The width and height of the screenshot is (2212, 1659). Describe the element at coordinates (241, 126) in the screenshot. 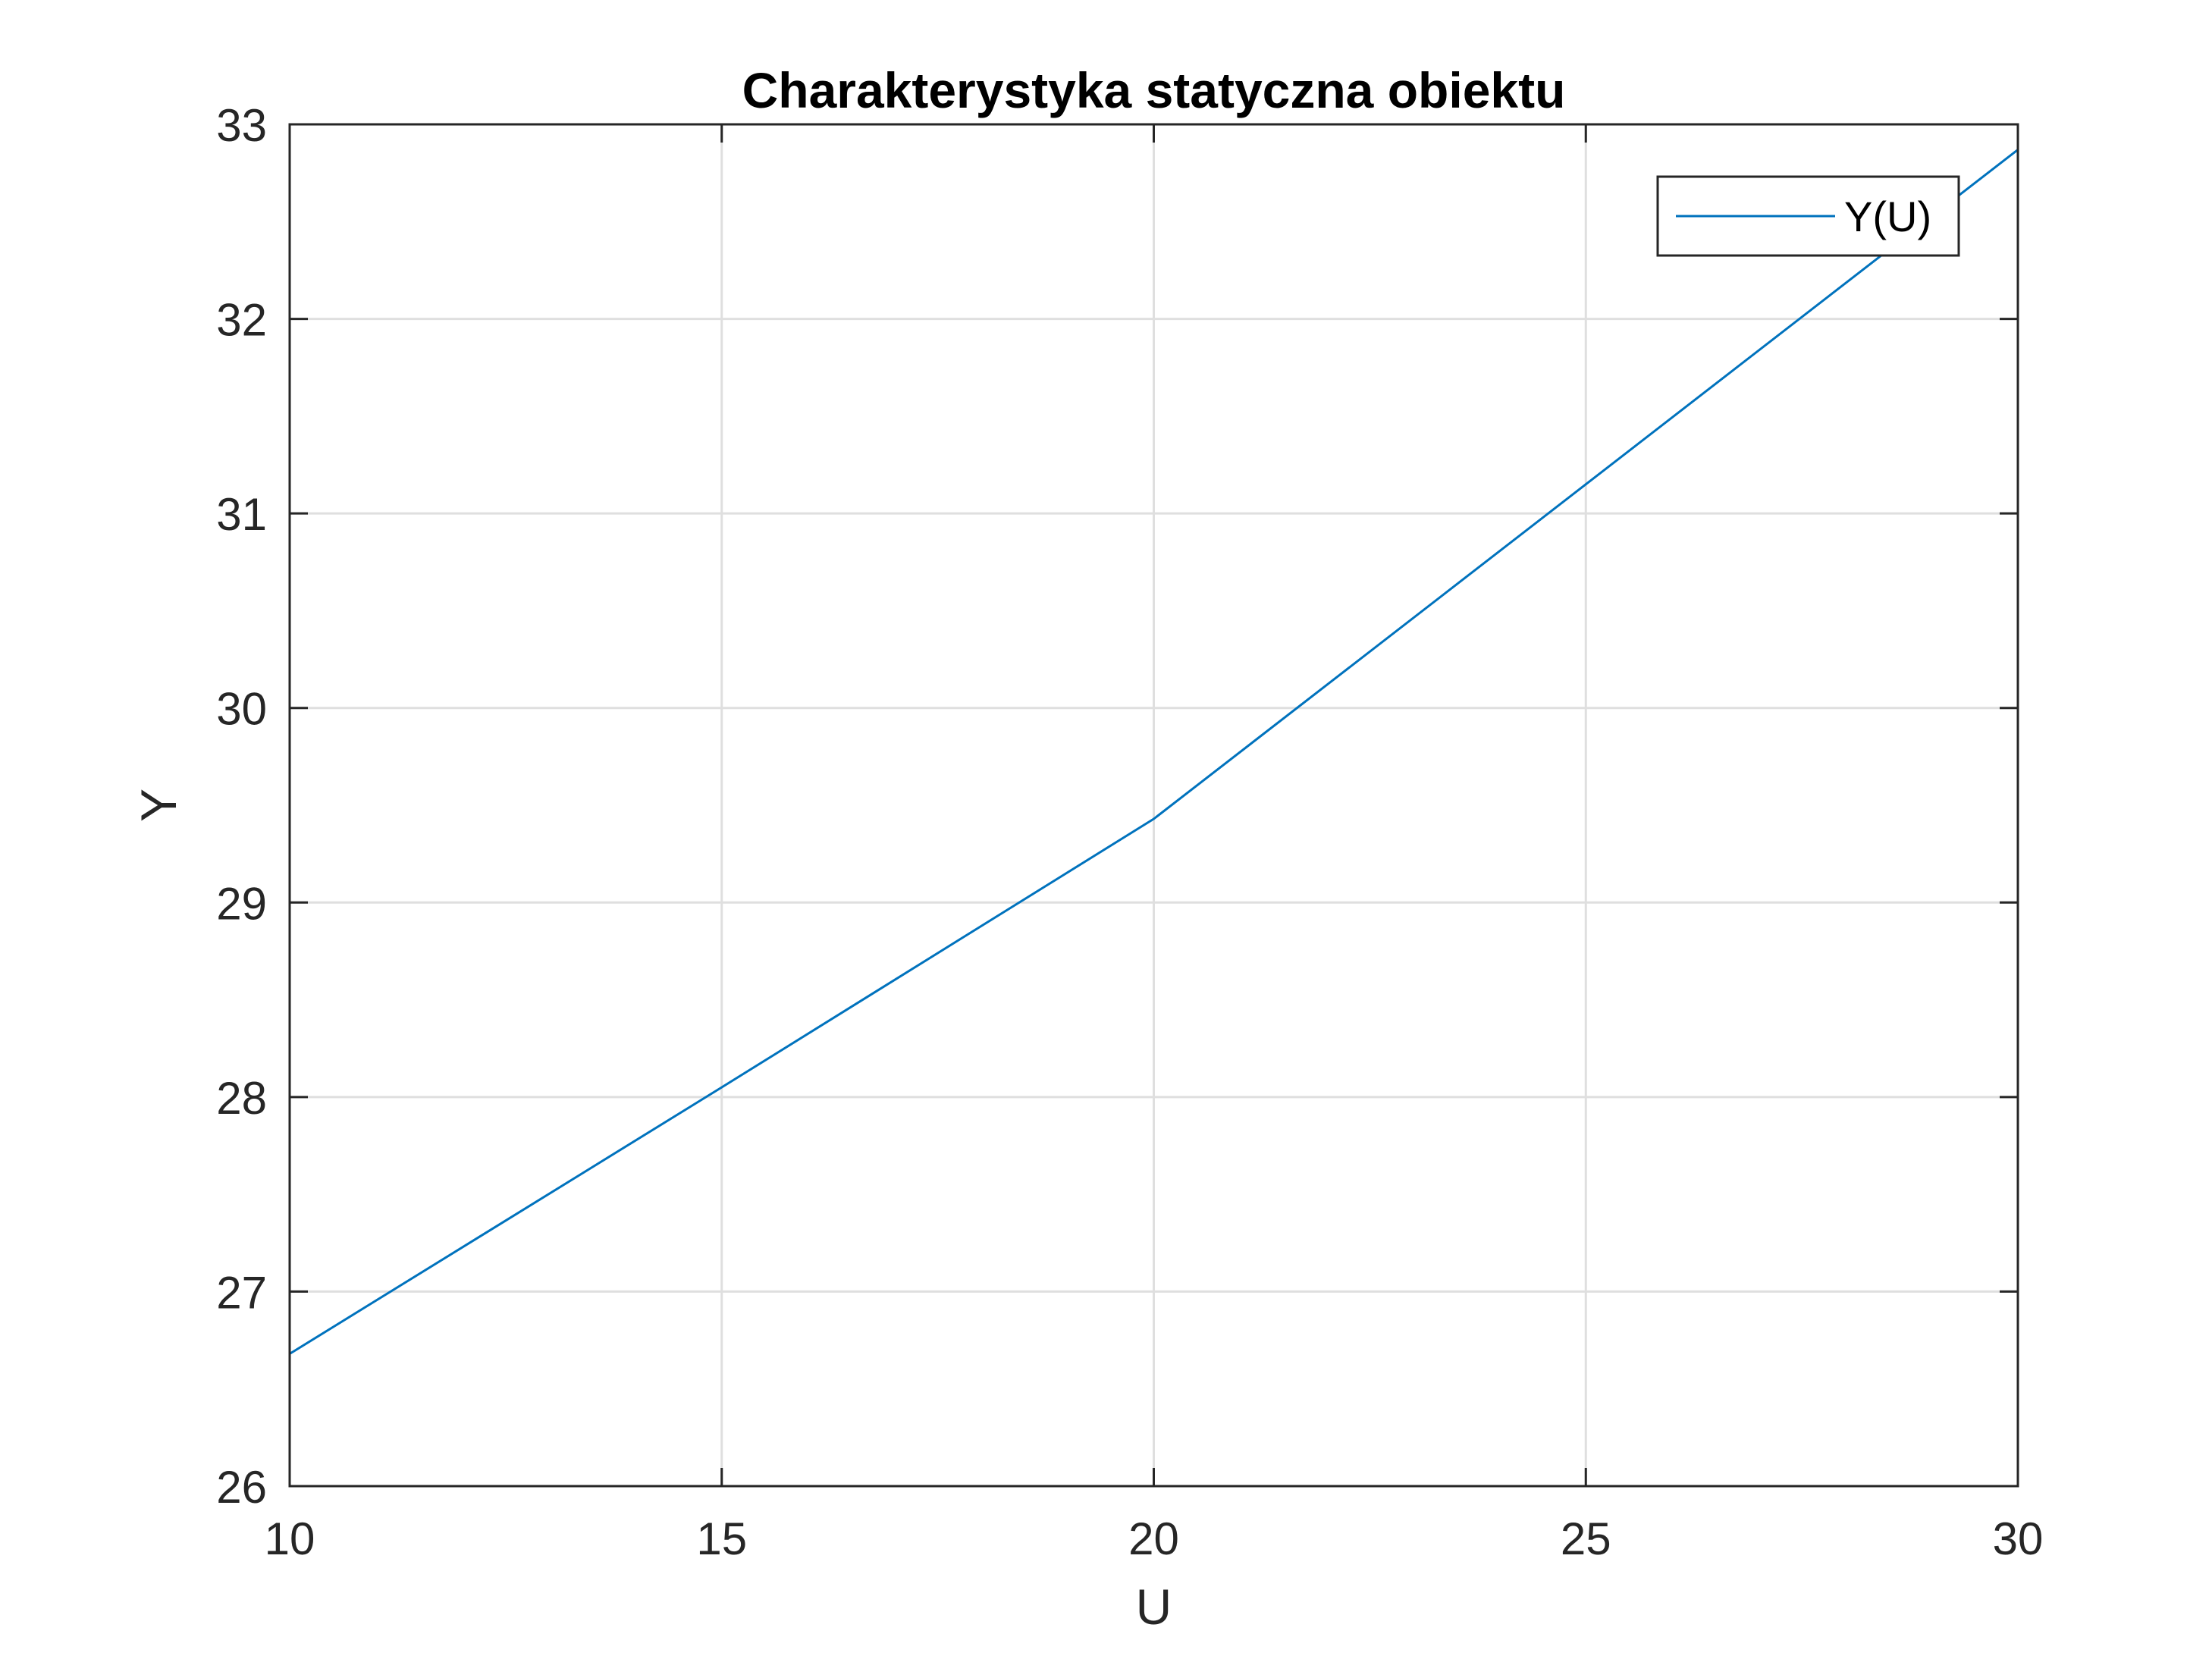

I see `y-tick-label: 33` at that location.